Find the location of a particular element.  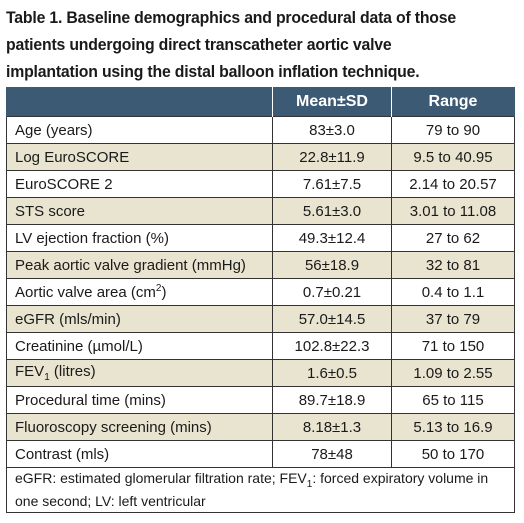

row-range: 65 to 115 is located at coordinates (453, 400).